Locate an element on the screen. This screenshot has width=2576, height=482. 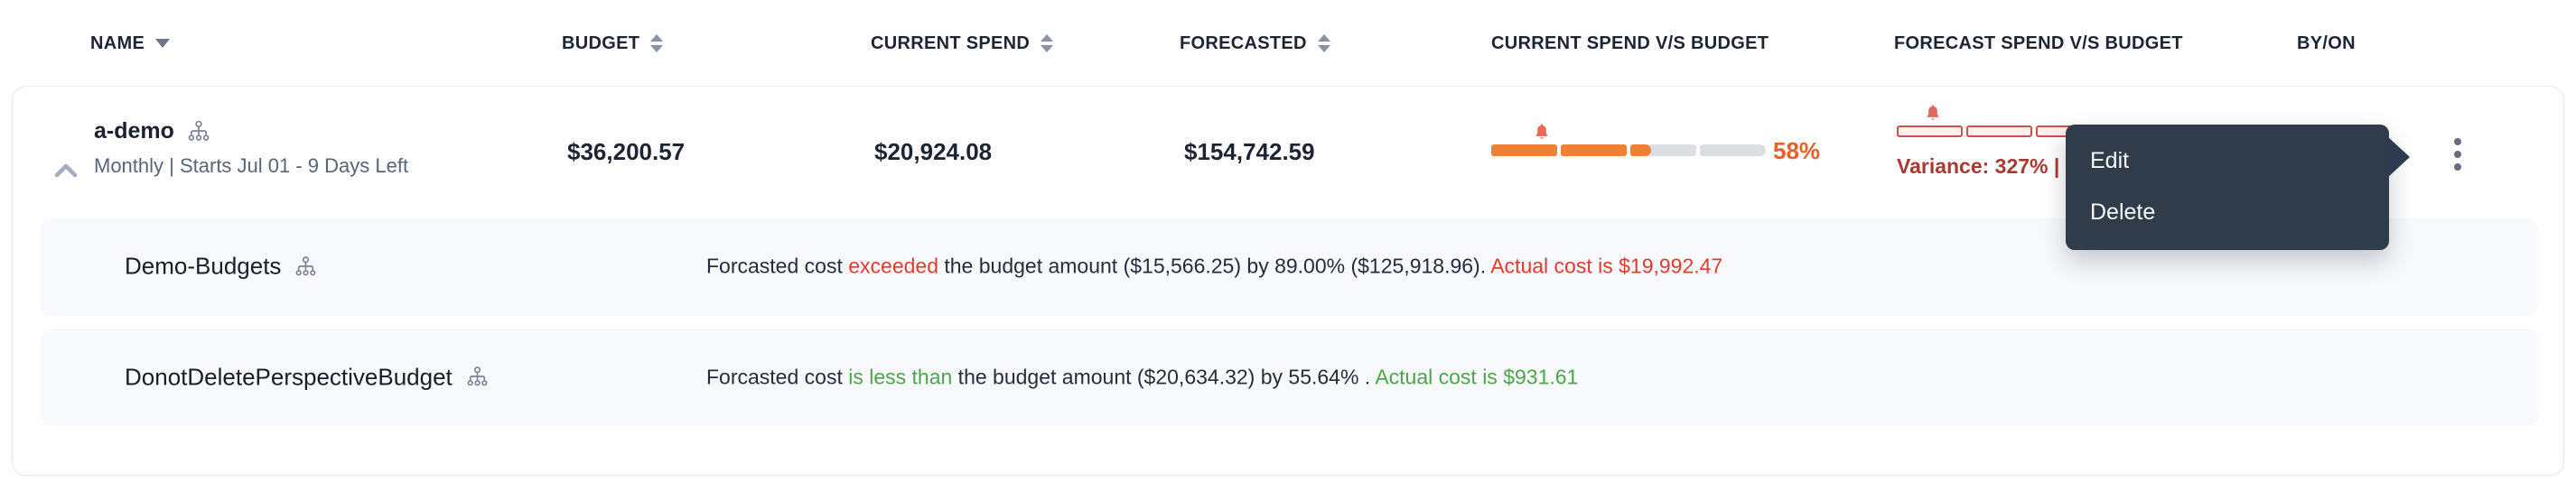
column-header-budget: BUDGET is located at coordinates (613, 43).